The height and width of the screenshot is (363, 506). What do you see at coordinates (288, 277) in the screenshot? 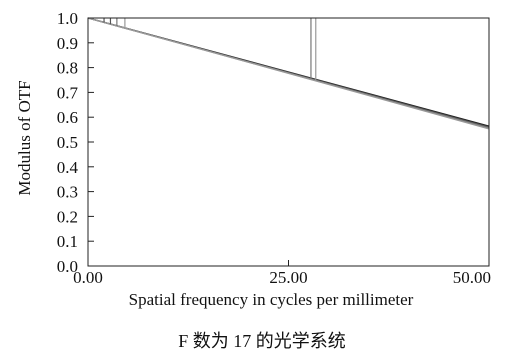
I see `x-tick-label: 25.00` at bounding box center [288, 277].